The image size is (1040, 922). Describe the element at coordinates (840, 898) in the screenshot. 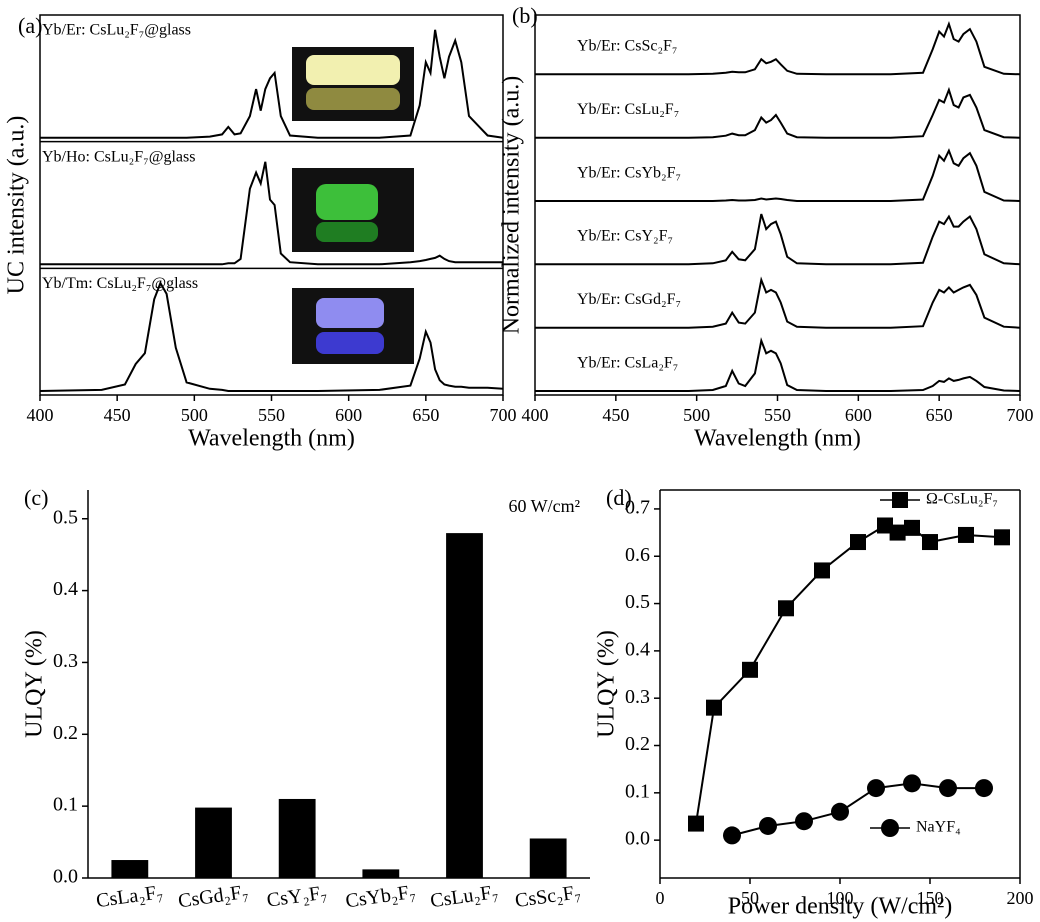

I see `x-tick-label: 100` at that location.